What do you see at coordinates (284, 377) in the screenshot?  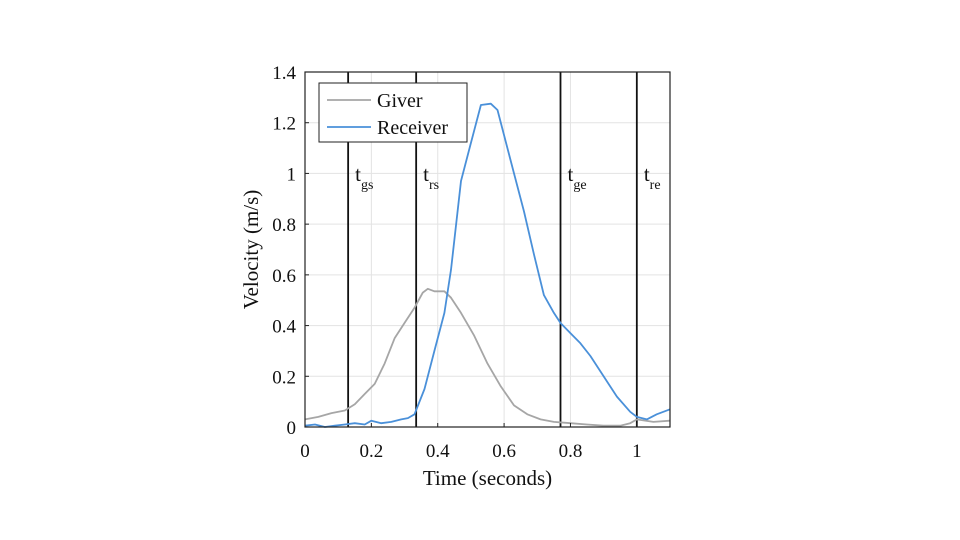 I see `y-tick-label: 0.2` at bounding box center [284, 377].